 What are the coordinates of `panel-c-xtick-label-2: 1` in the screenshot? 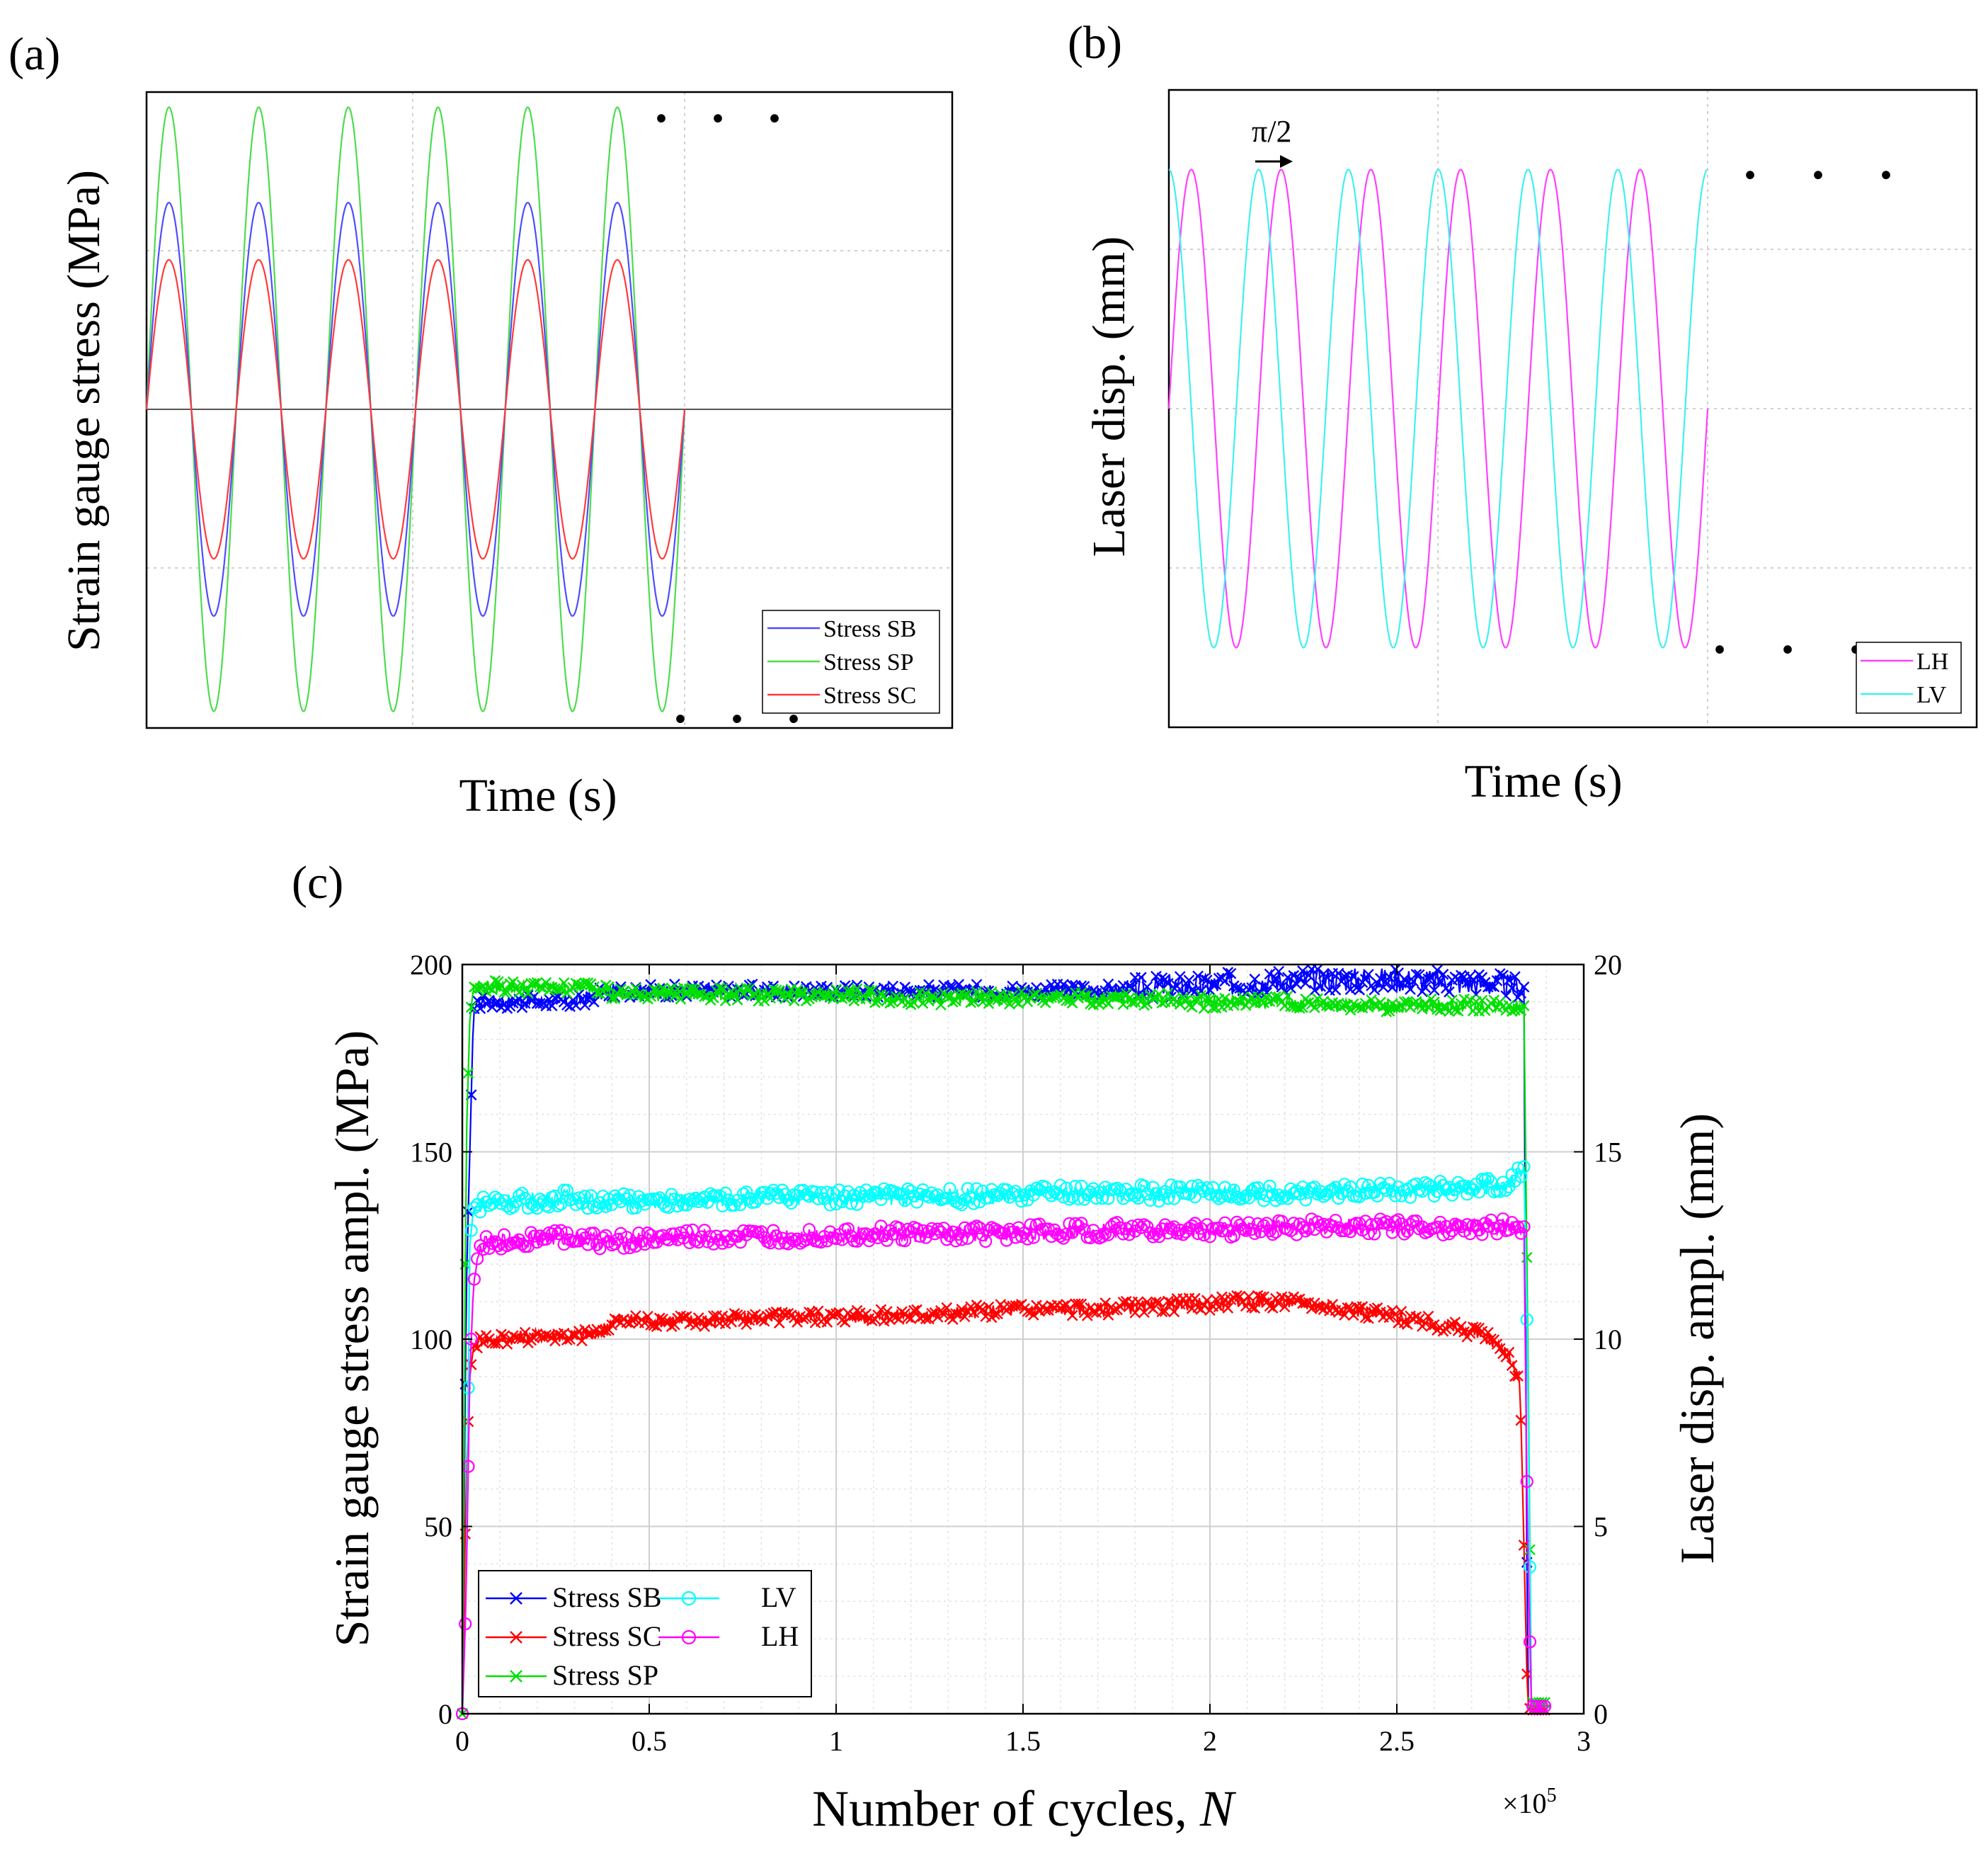 It's located at (836, 1741).